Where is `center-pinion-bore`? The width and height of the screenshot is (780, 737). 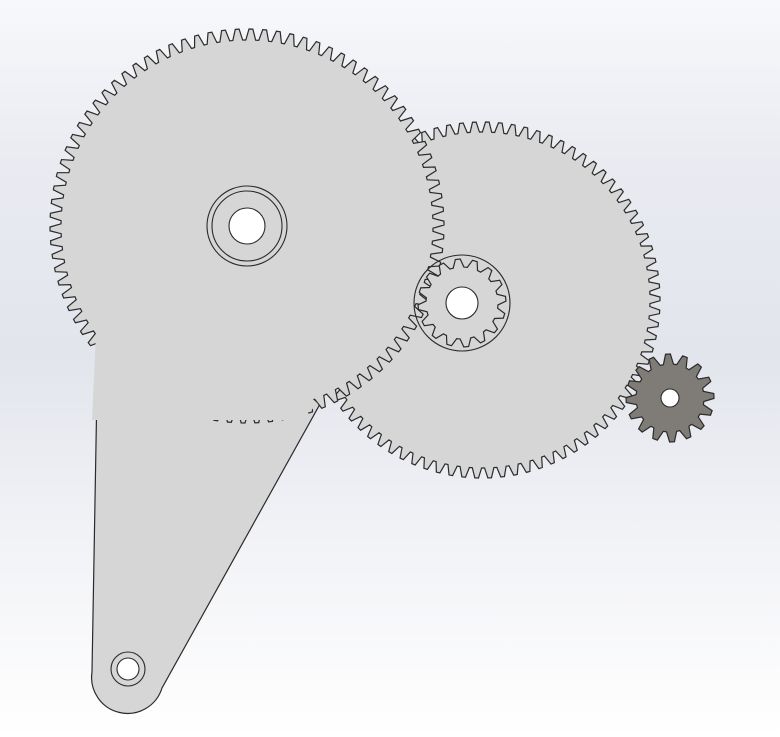 center-pinion-bore is located at coordinates (462, 303).